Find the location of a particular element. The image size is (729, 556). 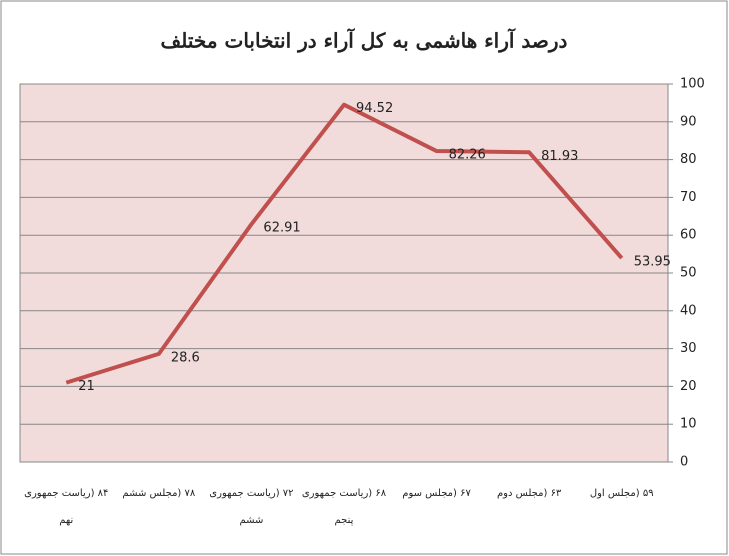

y-tick-label: 40 is located at coordinates (688, 310).